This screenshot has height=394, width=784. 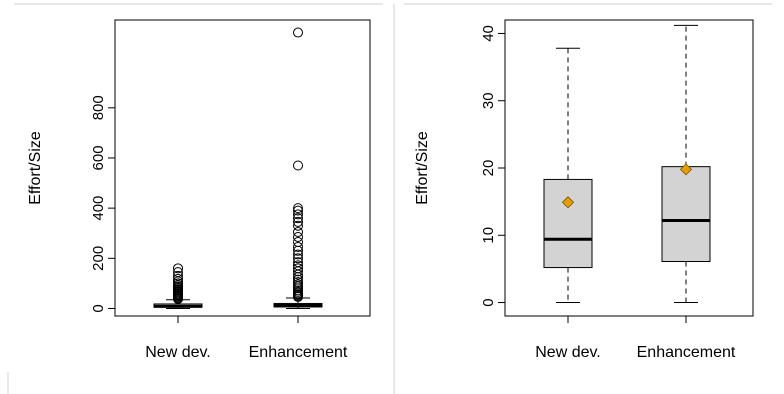 I want to click on y-tick-label: 20, so click(x=488, y=168).